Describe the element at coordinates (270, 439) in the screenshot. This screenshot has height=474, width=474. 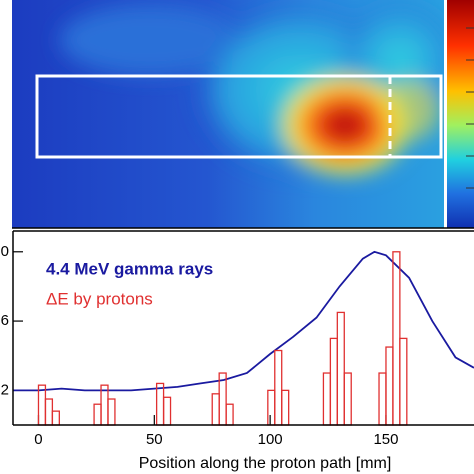
I see `x-tick-label: 100` at that location.